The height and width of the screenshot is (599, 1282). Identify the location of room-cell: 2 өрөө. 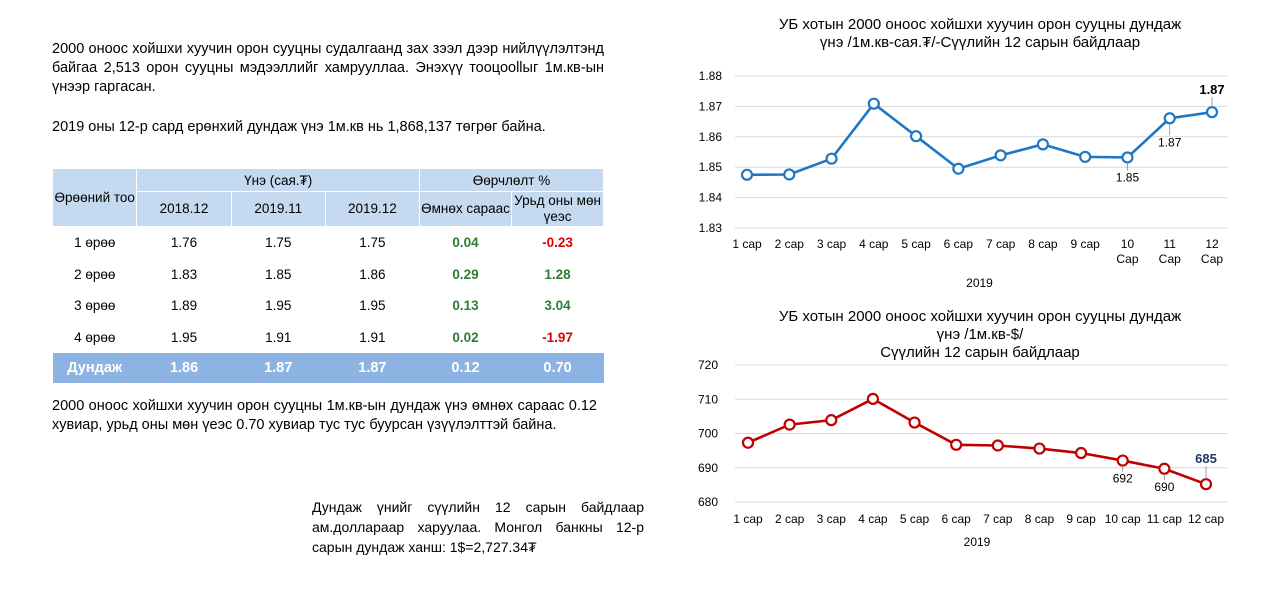
(95, 274).